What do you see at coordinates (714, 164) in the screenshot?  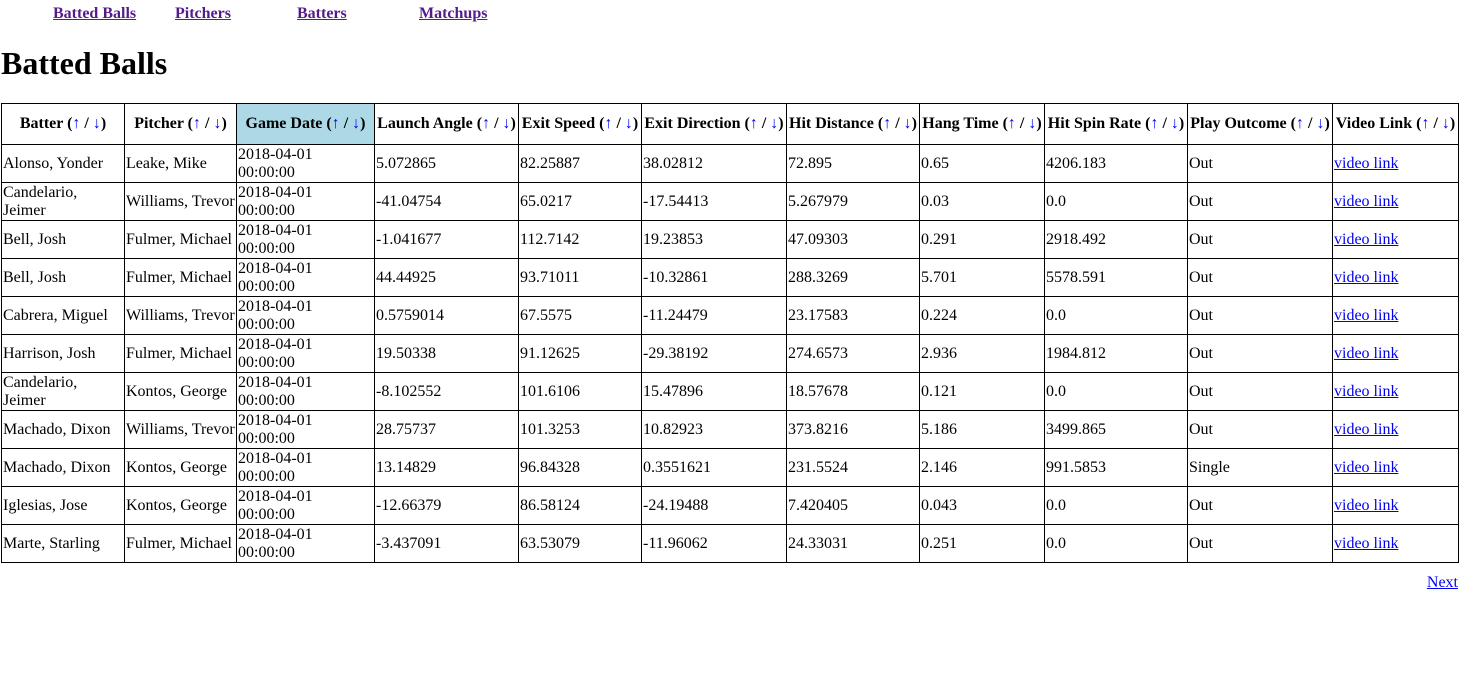 I see `cell-exit-direction: 38.02812` at bounding box center [714, 164].